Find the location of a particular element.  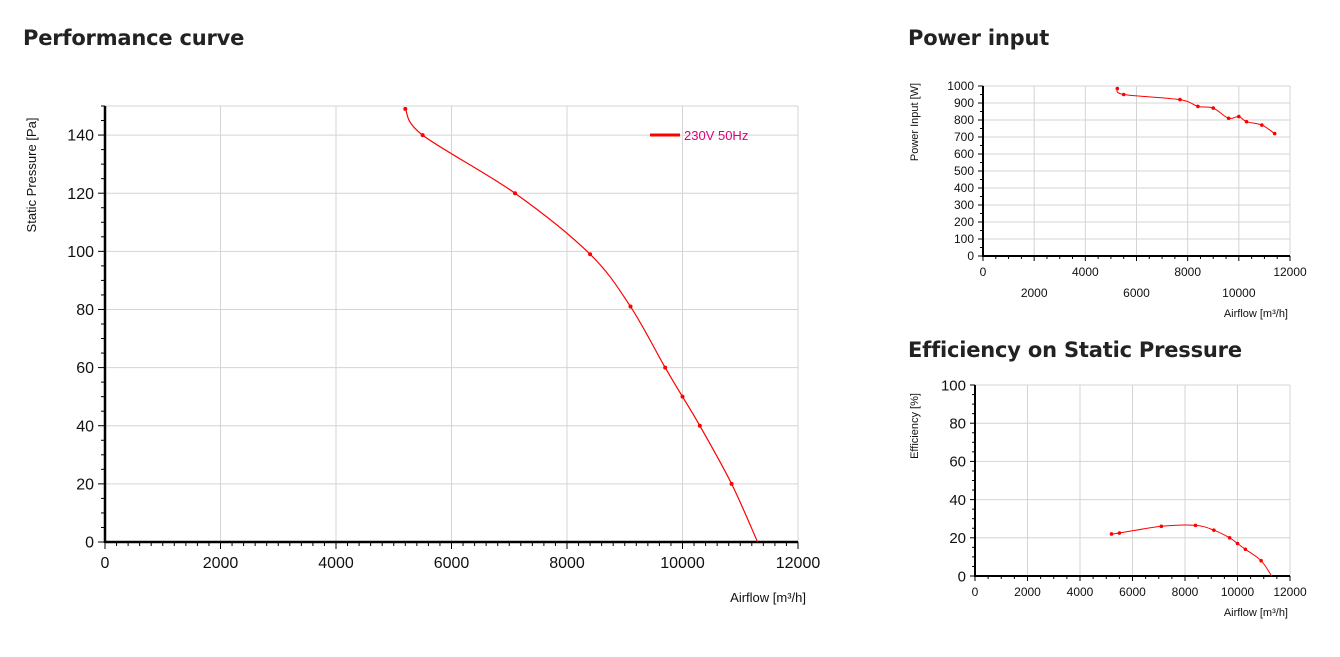

y-tick-label: 600 is located at coordinates (964, 154).